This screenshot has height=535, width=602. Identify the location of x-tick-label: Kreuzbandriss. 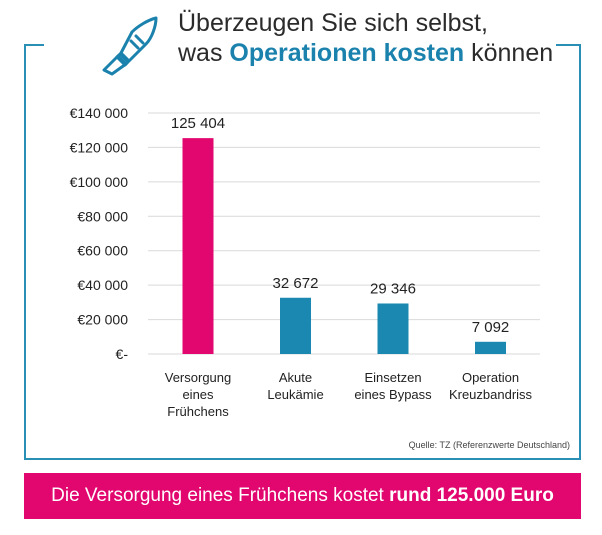
(491, 394).